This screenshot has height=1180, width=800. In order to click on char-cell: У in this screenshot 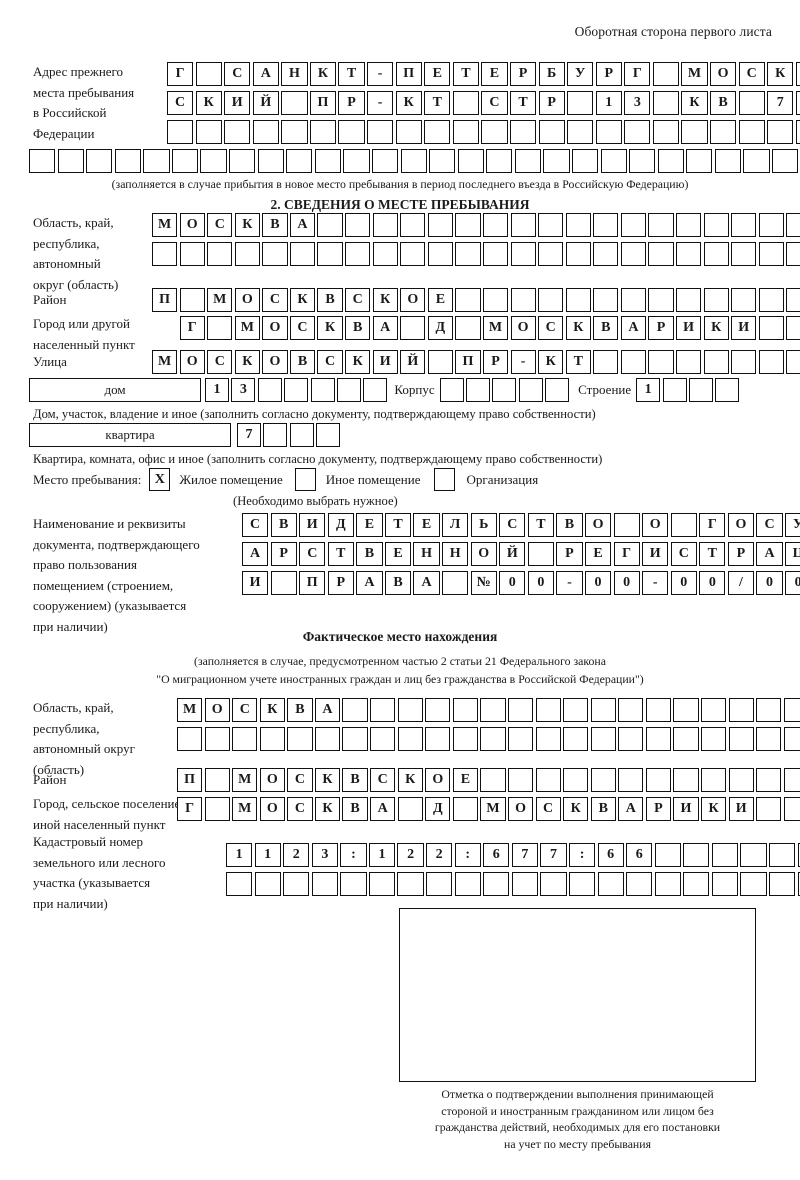, I will do `click(580, 74)`.